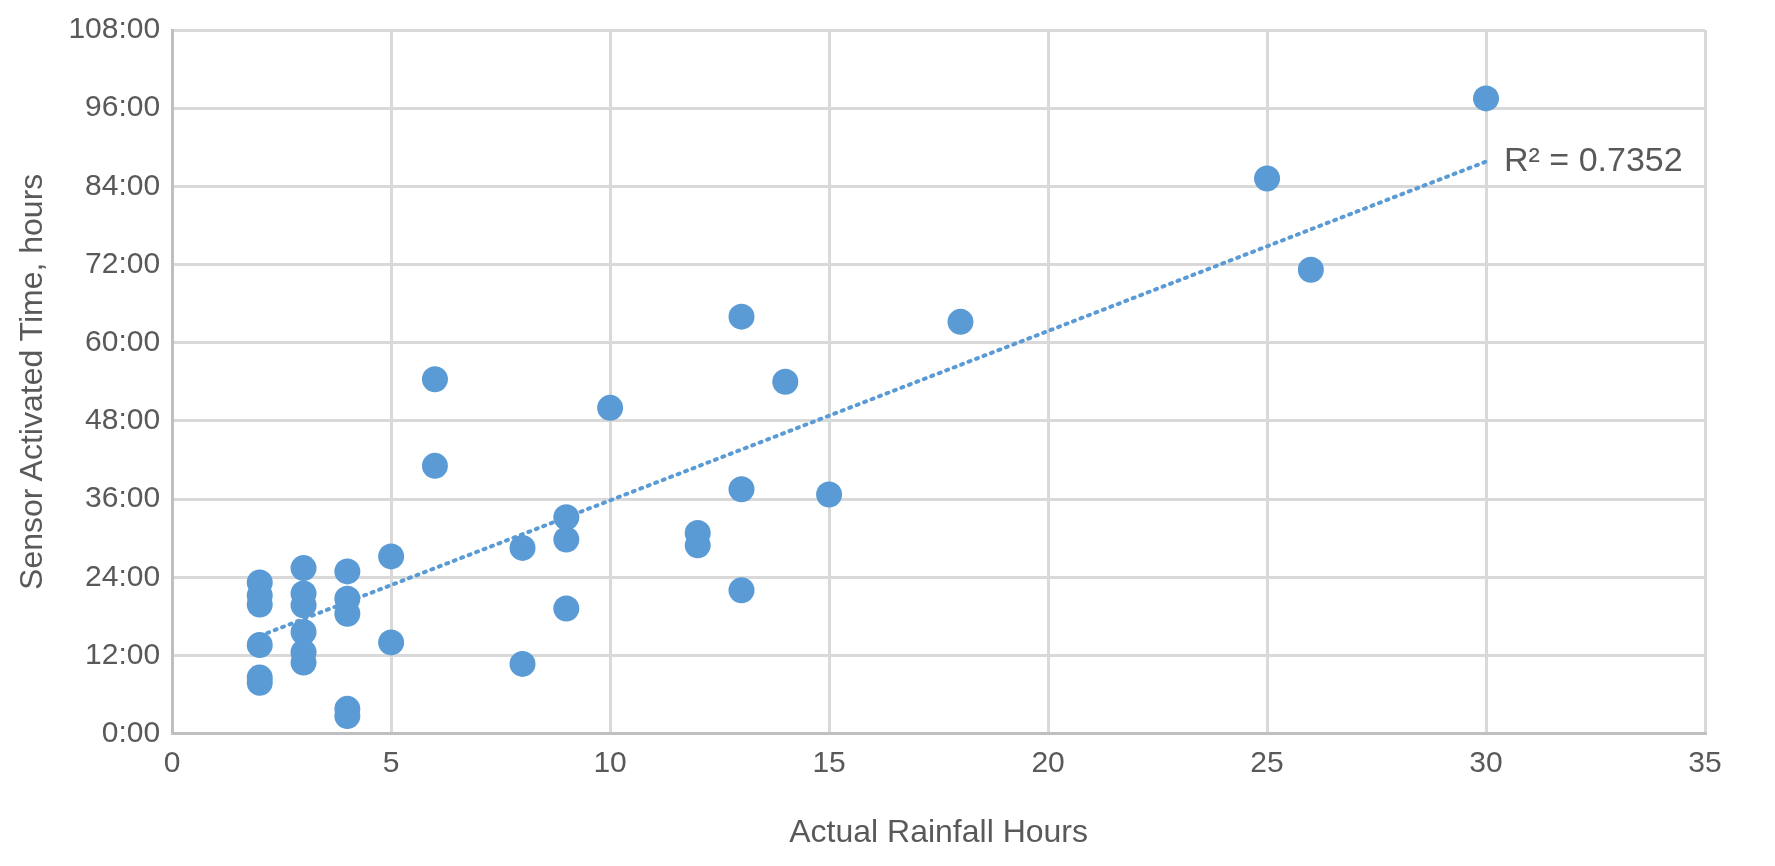 This screenshot has width=1775, height=866. I want to click on y-tick-label: 108:00, so click(114, 28).